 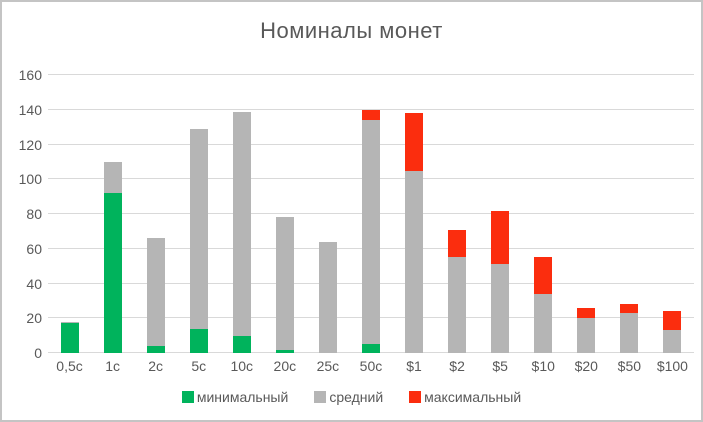 What do you see at coordinates (586, 366) in the screenshot?
I see `x-axis-label: $20` at bounding box center [586, 366].